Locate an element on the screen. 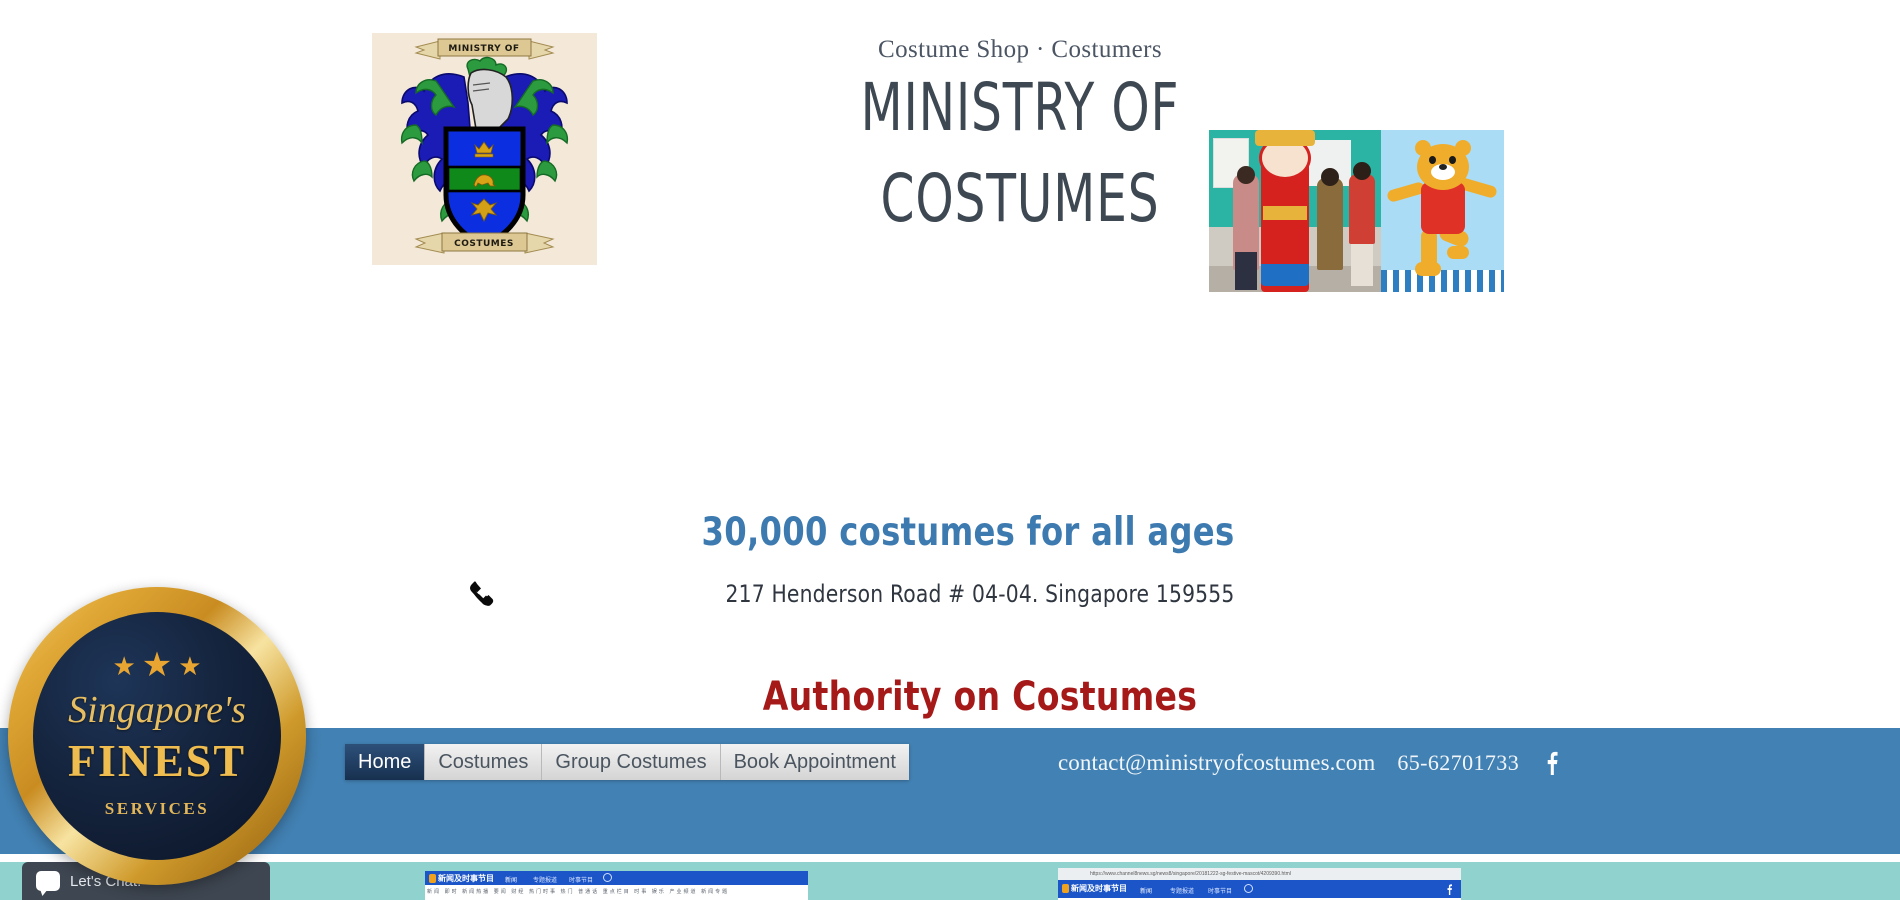  press-left-logo-mark is located at coordinates (432, 878).